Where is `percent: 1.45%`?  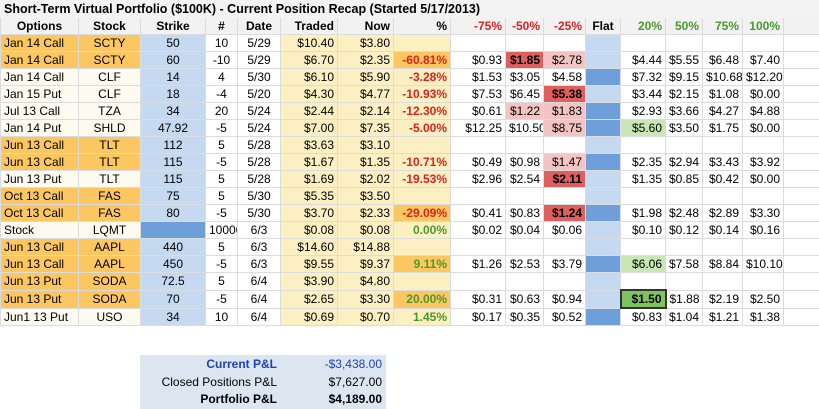
percent: 1.45% is located at coordinates (422, 317).